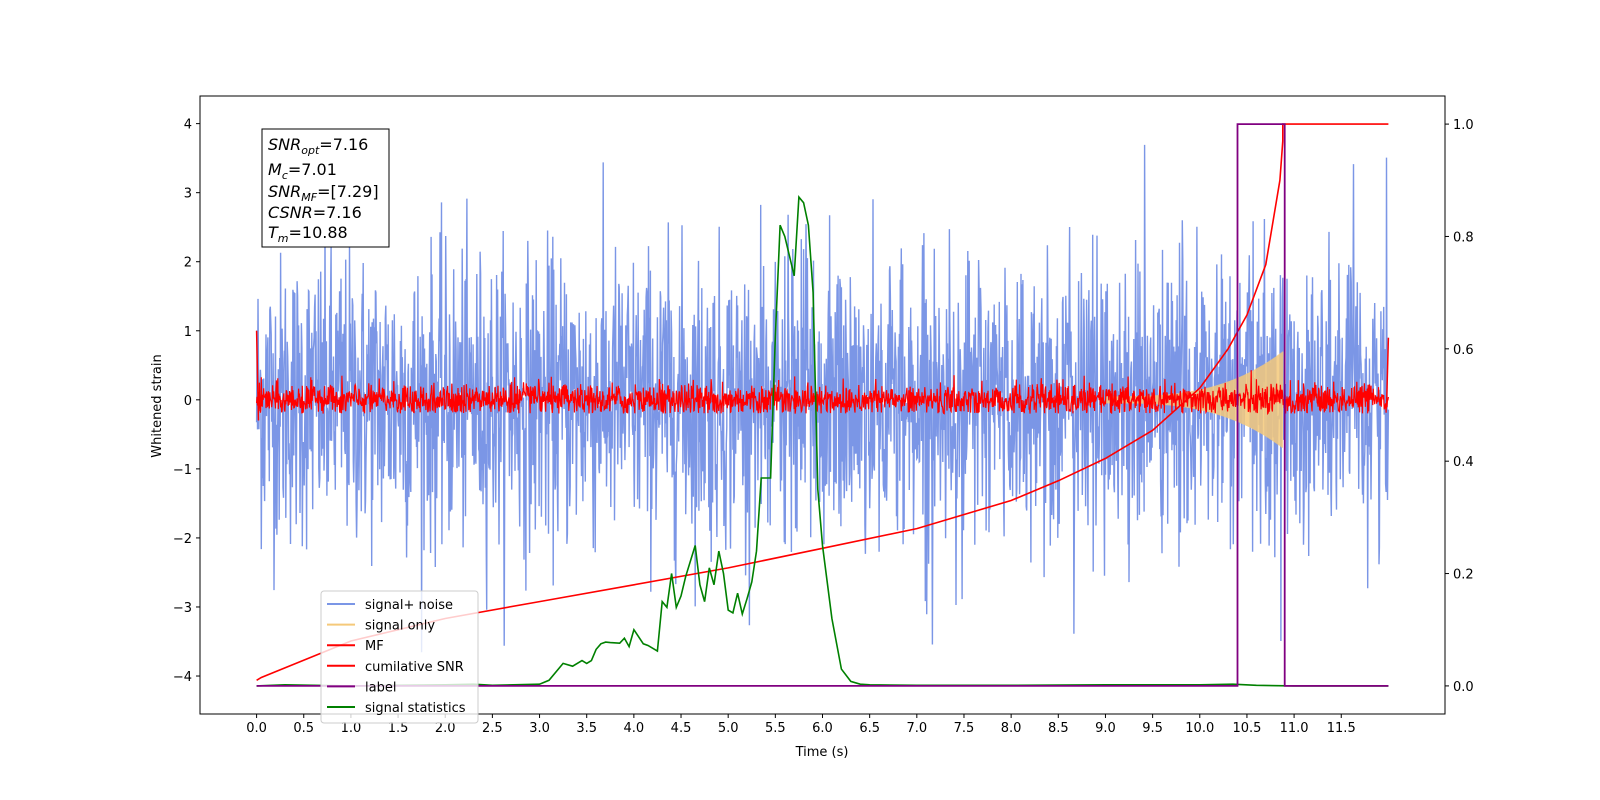  Describe the element at coordinates (182, 608) in the screenshot. I see `y-tick-label: −3` at that location.